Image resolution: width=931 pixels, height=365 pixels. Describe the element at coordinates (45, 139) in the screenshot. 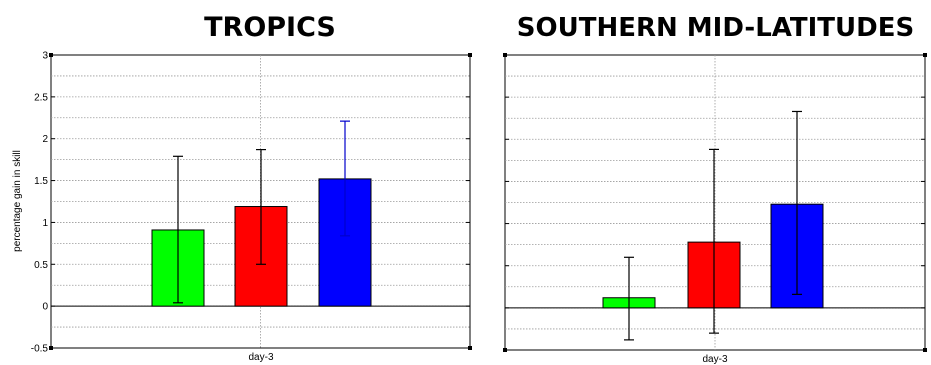

I see `y-tick-label: 2` at that location.